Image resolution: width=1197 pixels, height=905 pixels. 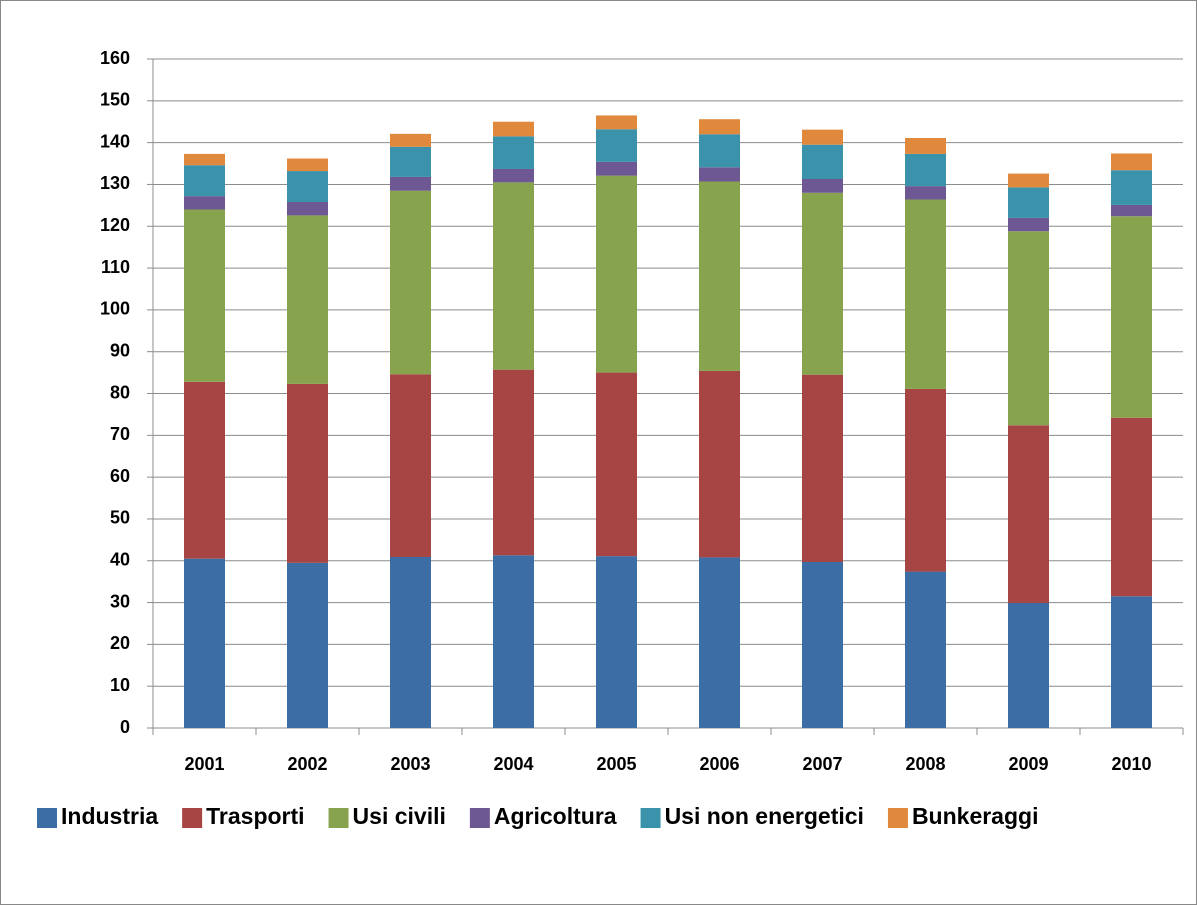 What do you see at coordinates (822, 764) in the screenshot?
I see `x-tick-label: 2007` at bounding box center [822, 764].